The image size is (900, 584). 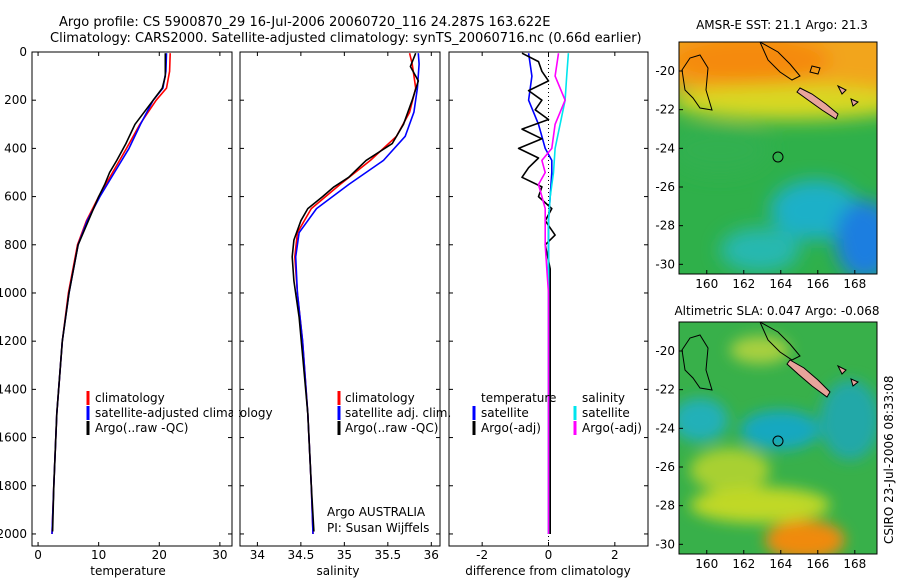 I want to click on map-x-tick-label: 168, so click(x=854, y=284).